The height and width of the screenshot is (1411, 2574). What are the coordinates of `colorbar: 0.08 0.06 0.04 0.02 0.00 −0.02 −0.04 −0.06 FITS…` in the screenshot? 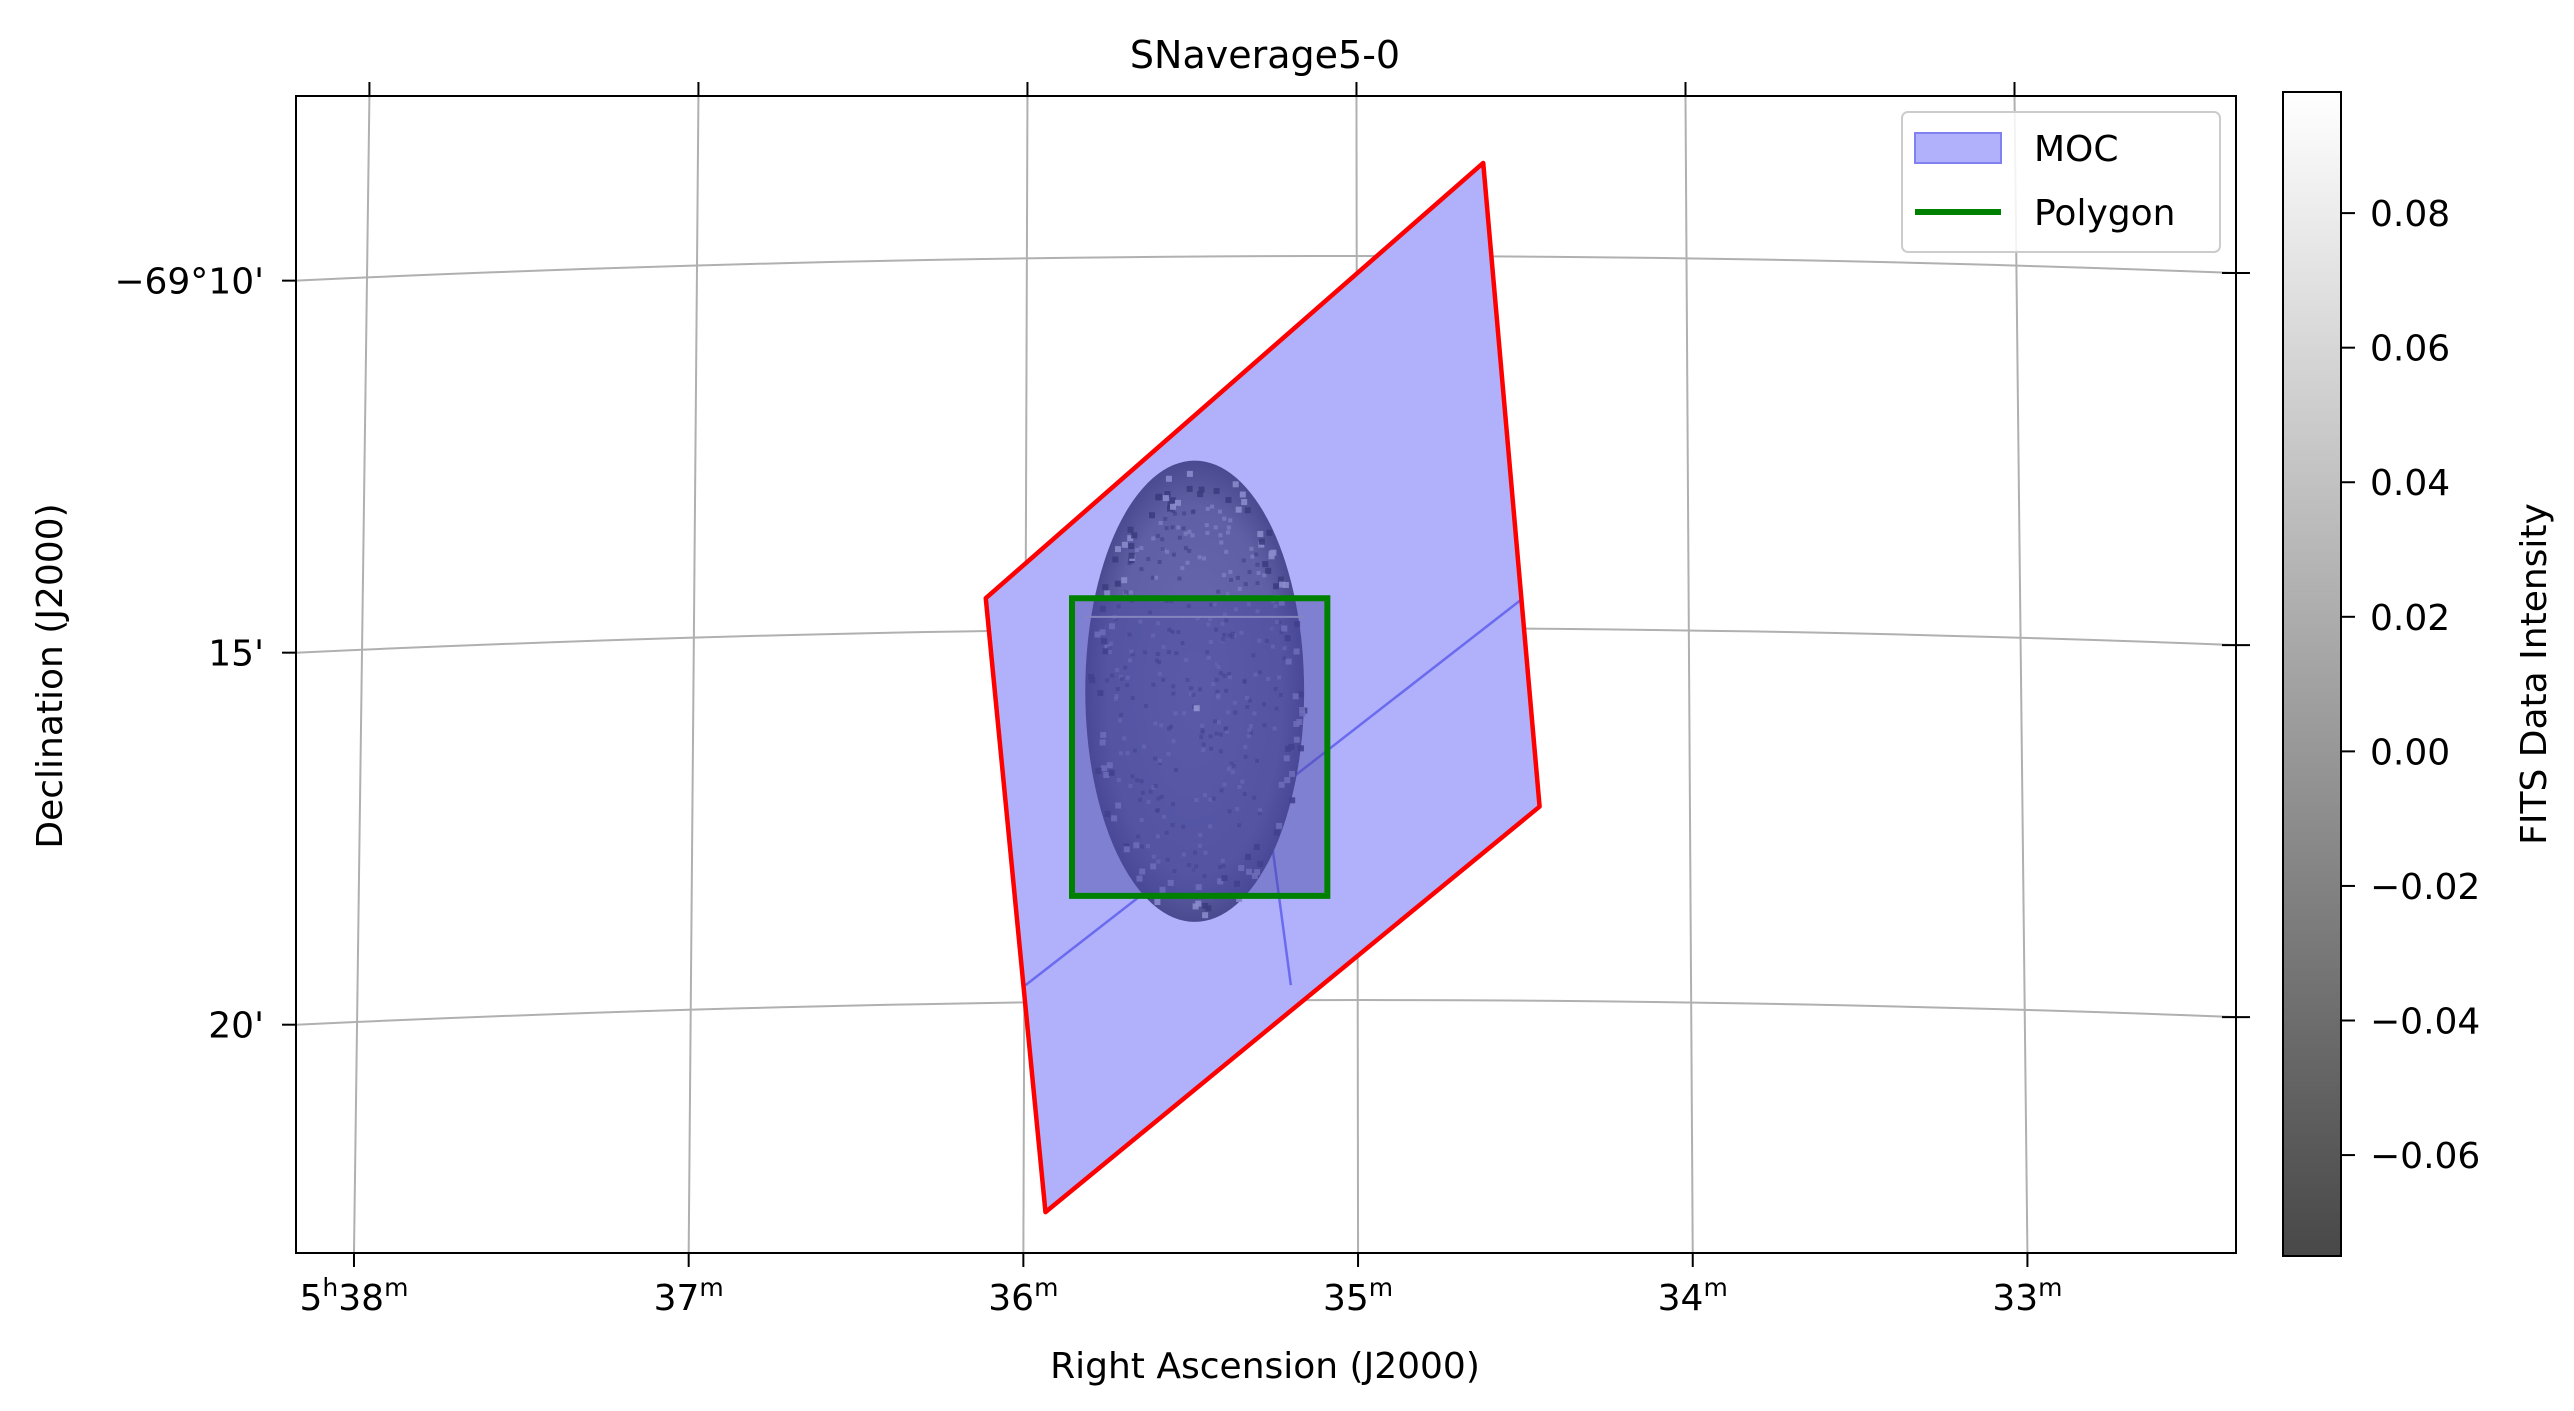 It's located at (2418, 674).